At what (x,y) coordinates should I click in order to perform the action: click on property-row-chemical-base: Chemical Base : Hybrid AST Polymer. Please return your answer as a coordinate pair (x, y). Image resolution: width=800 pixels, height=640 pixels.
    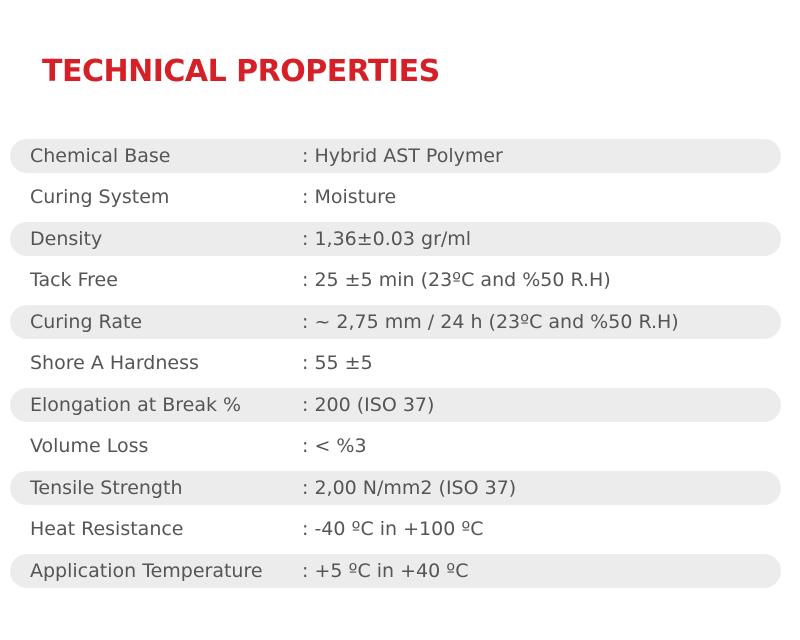
    Looking at the image, I should click on (395, 156).